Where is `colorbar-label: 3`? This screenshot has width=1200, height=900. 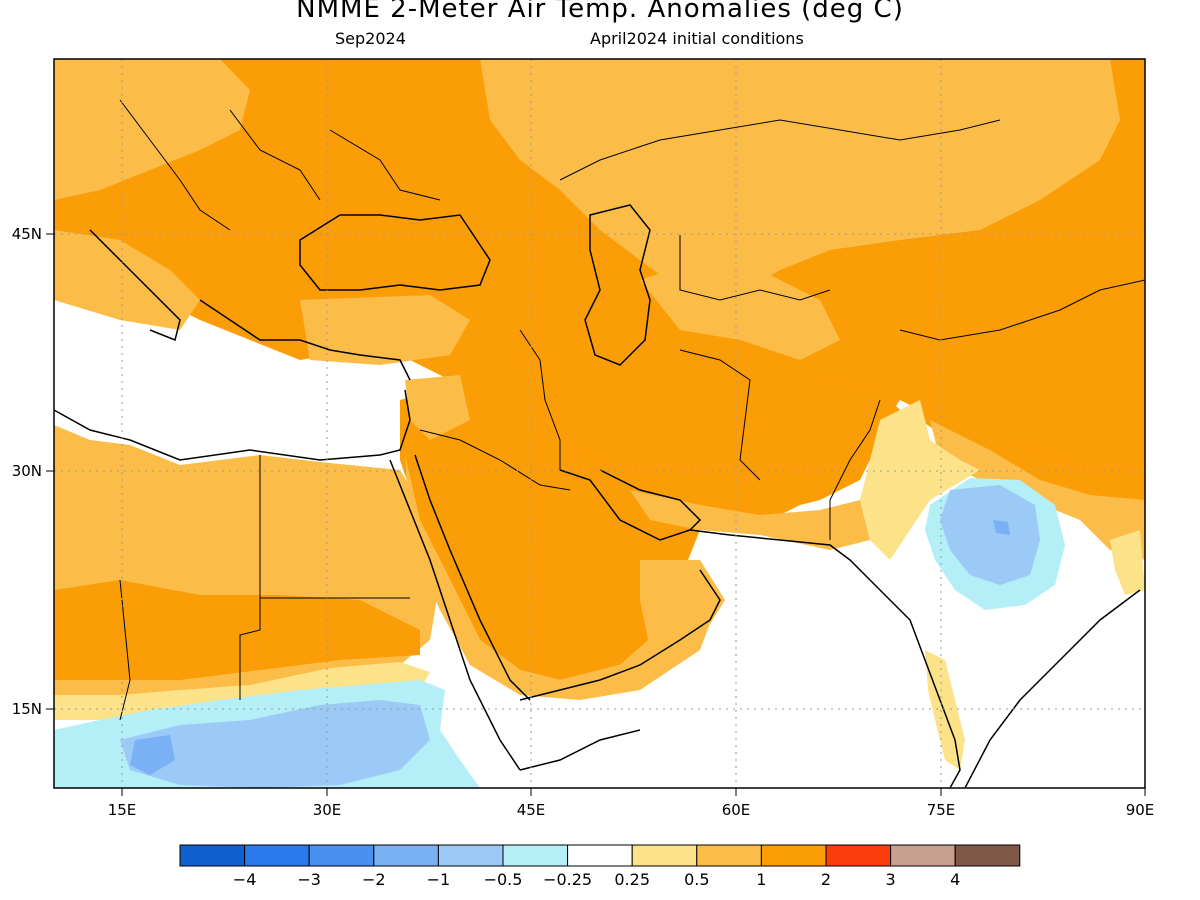
colorbar-label: 3 is located at coordinates (891, 879).